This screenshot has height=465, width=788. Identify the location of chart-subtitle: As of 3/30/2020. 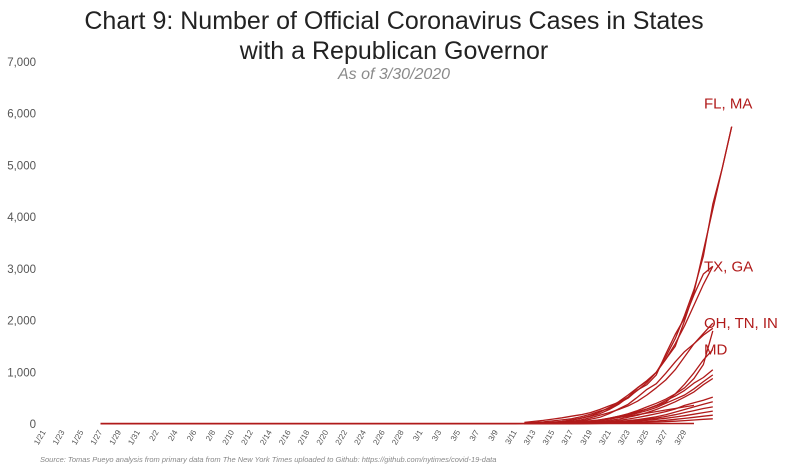
(394, 74).